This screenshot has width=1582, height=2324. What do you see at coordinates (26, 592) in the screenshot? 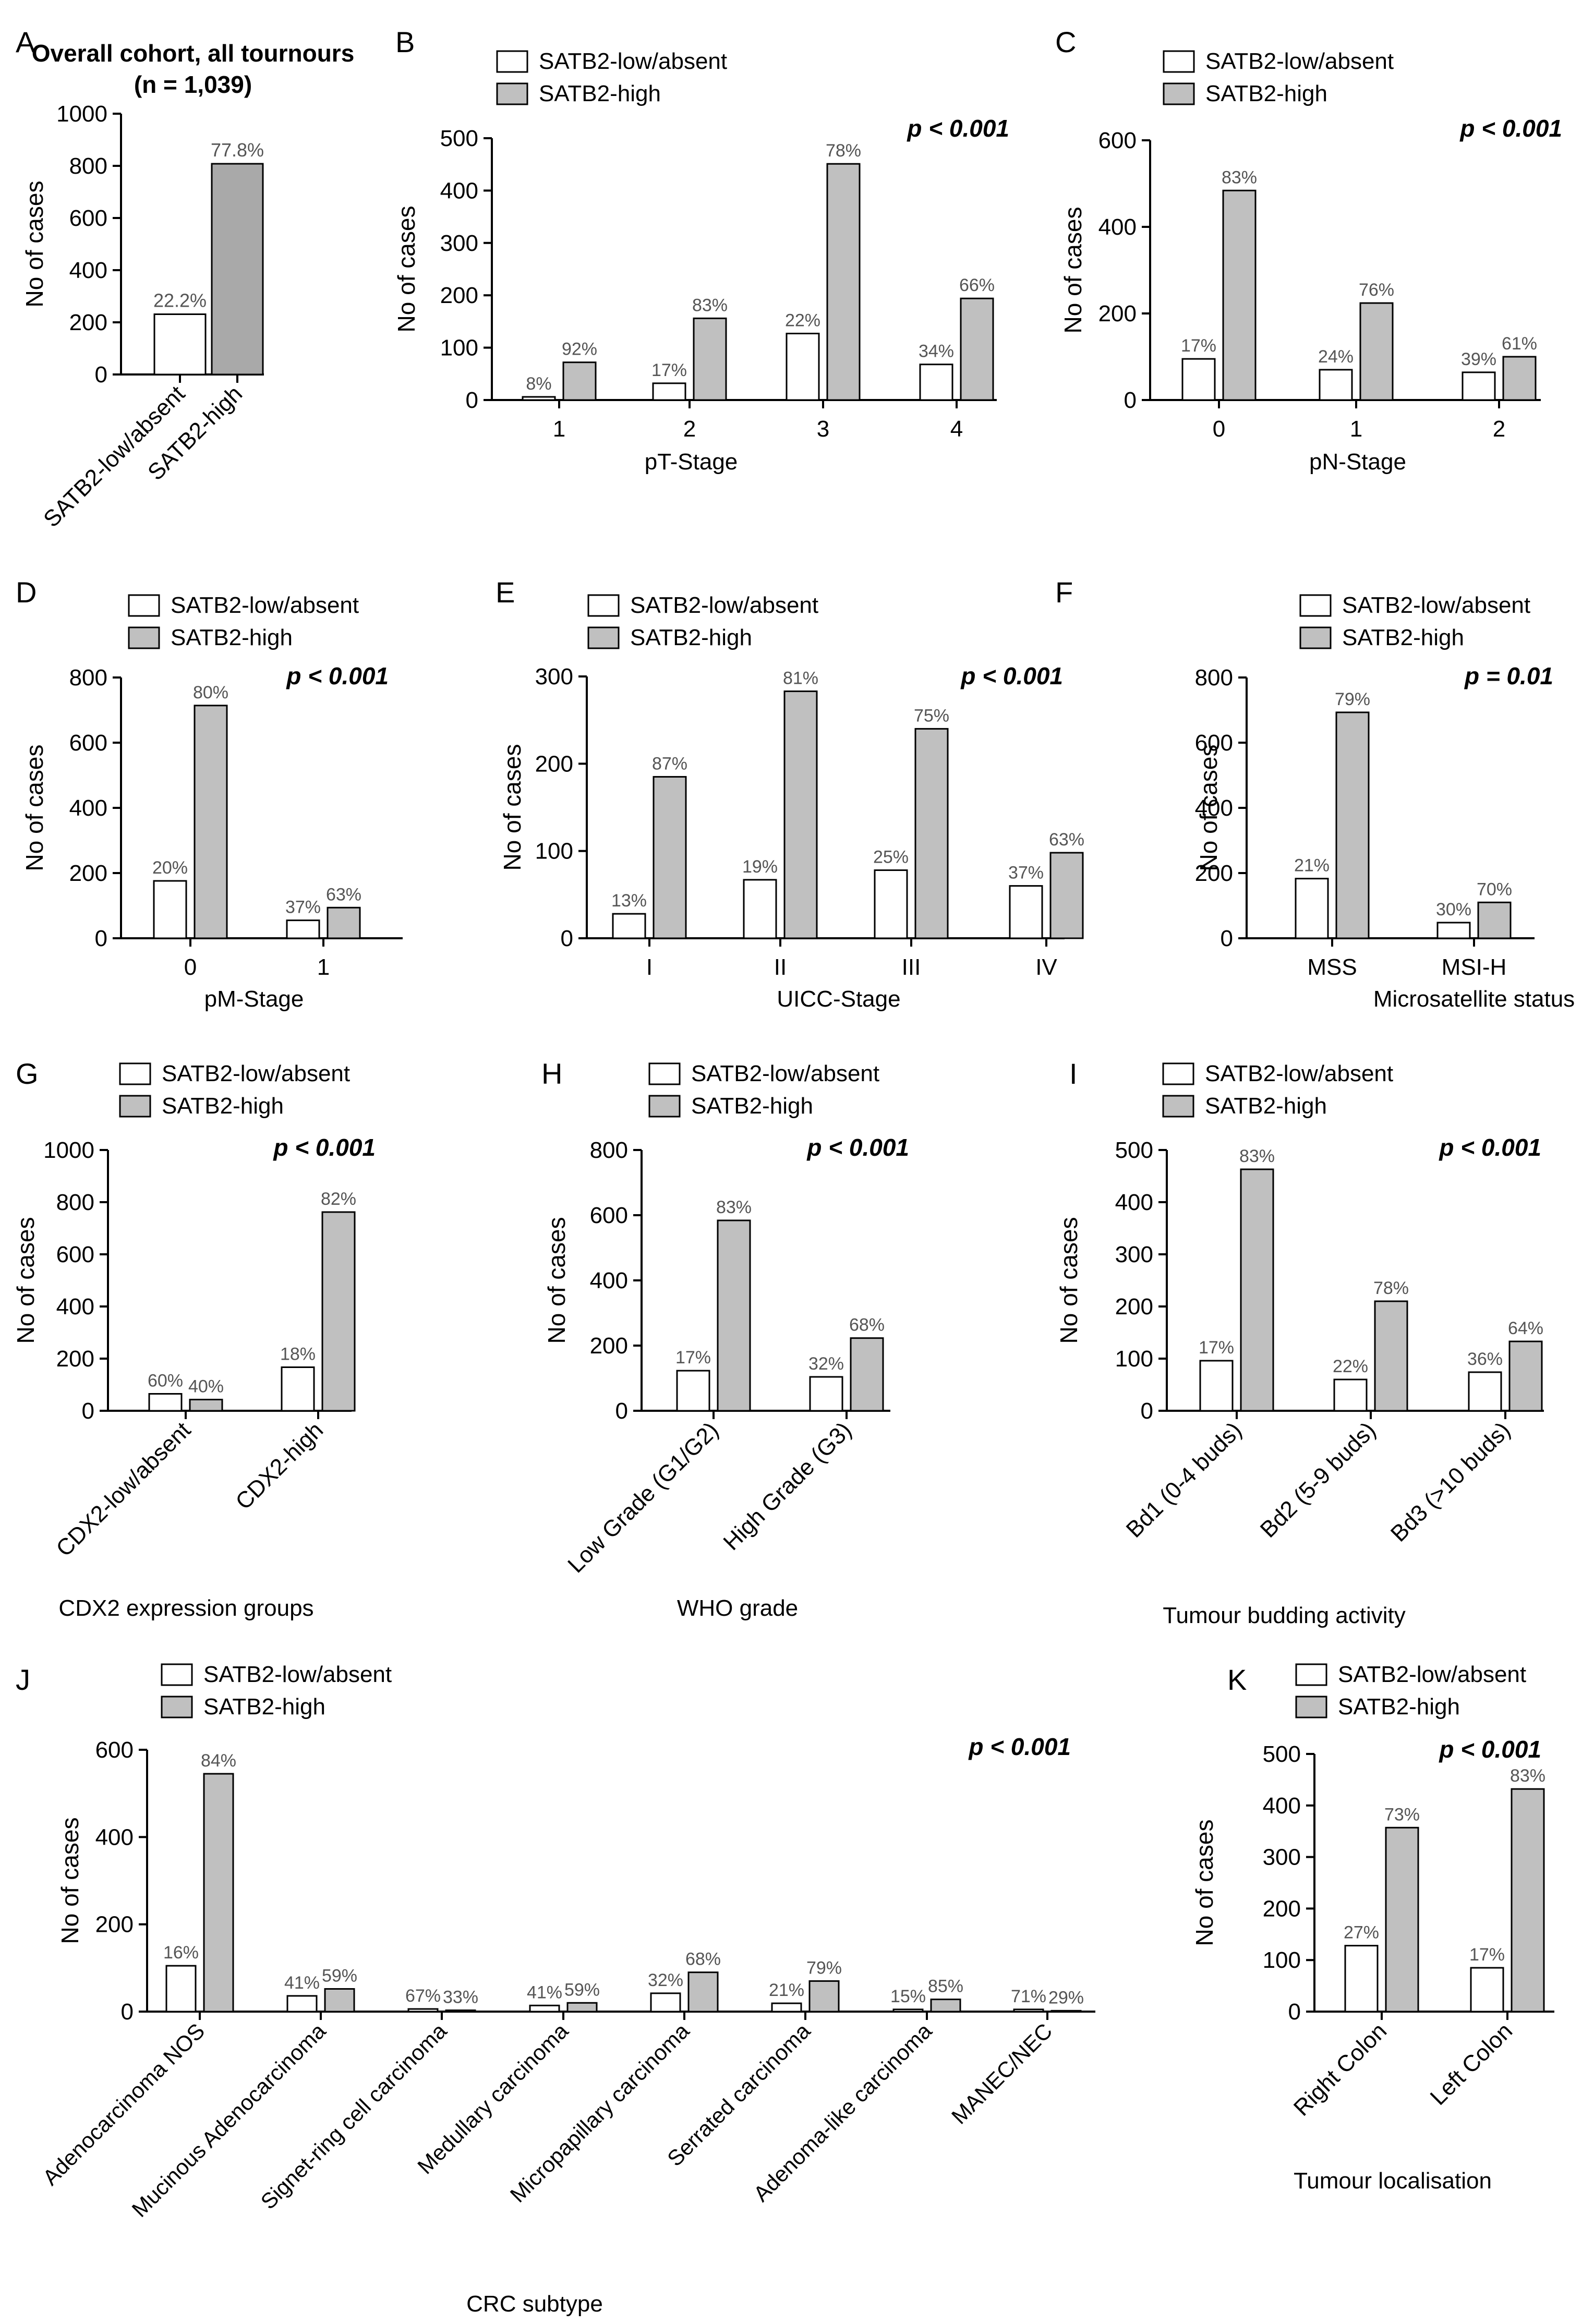
I see `panel-letter: D` at bounding box center [26, 592].